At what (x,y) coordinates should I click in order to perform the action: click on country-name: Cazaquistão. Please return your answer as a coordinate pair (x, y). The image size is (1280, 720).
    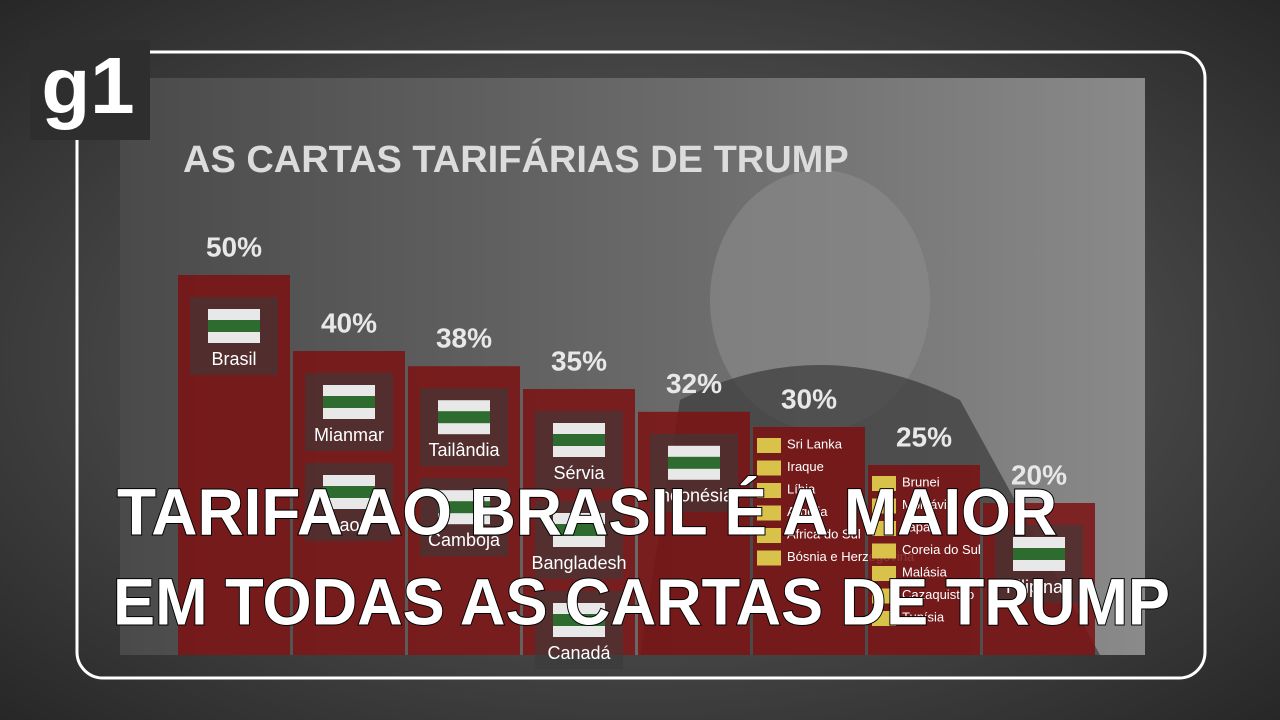
    Looking at the image, I should click on (938, 594).